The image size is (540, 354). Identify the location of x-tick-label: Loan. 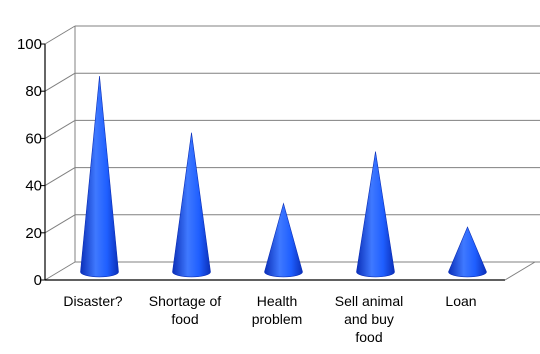
(460, 301).